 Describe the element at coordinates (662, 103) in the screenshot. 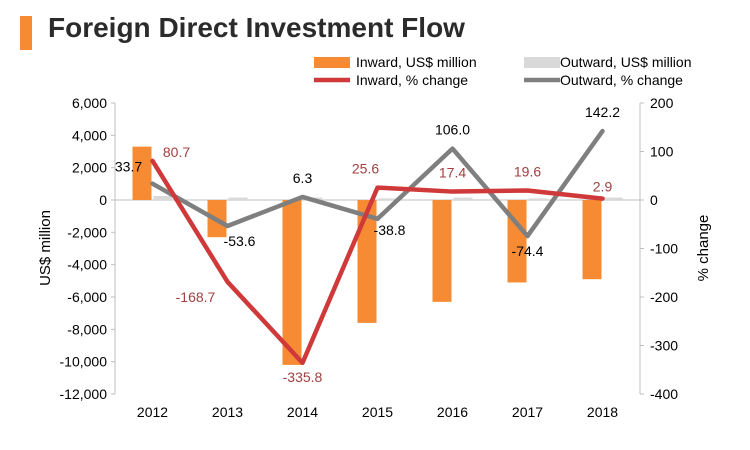

I see `y2-tick-label: 200` at that location.